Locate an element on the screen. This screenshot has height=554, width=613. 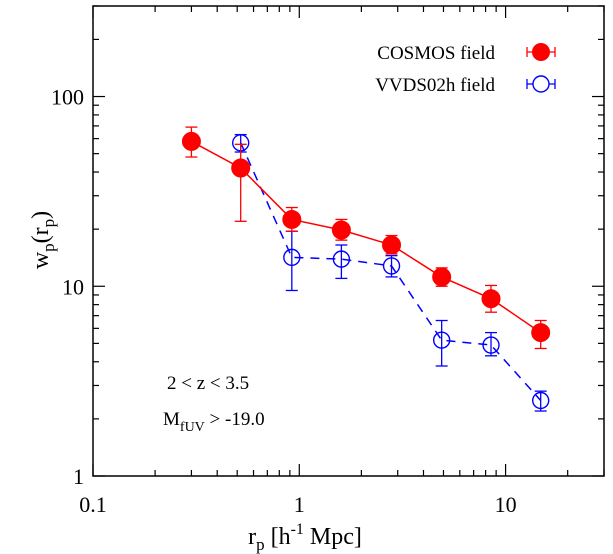
magnitude-annotation: MfUV > -19.0 is located at coordinates (214, 422).